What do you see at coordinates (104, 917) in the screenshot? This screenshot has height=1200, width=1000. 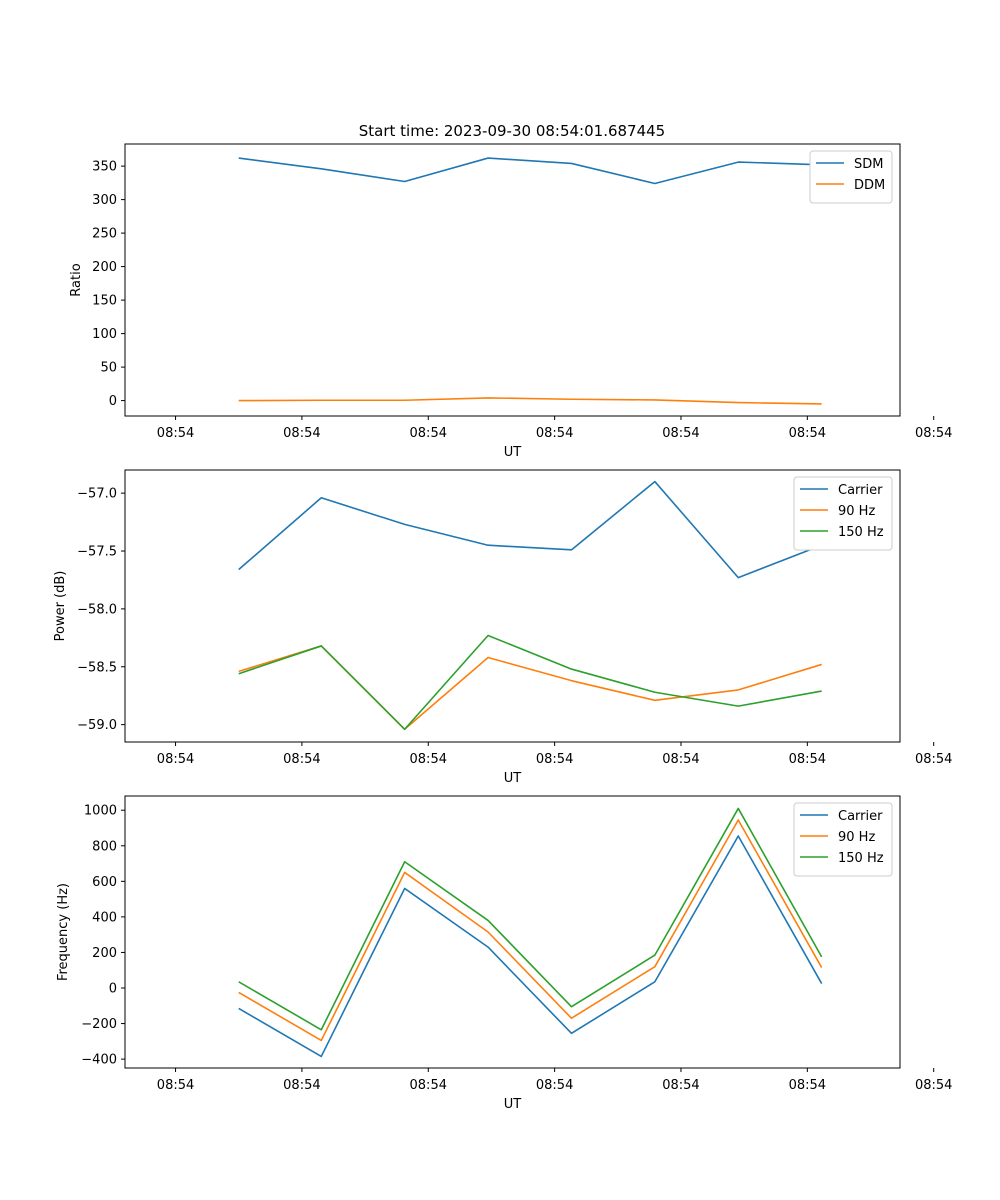 I see `y-tick-label: 400` at bounding box center [104, 917].